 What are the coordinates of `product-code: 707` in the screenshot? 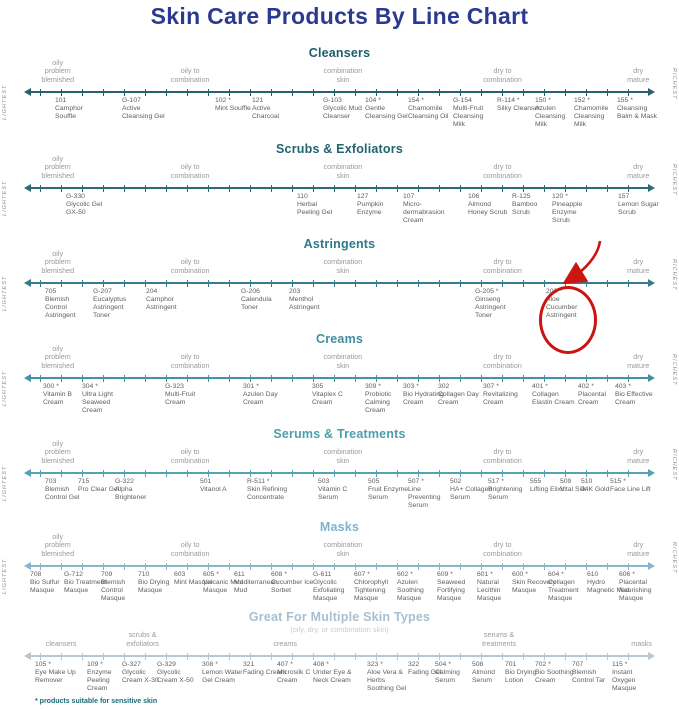 It's located at (578, 664).